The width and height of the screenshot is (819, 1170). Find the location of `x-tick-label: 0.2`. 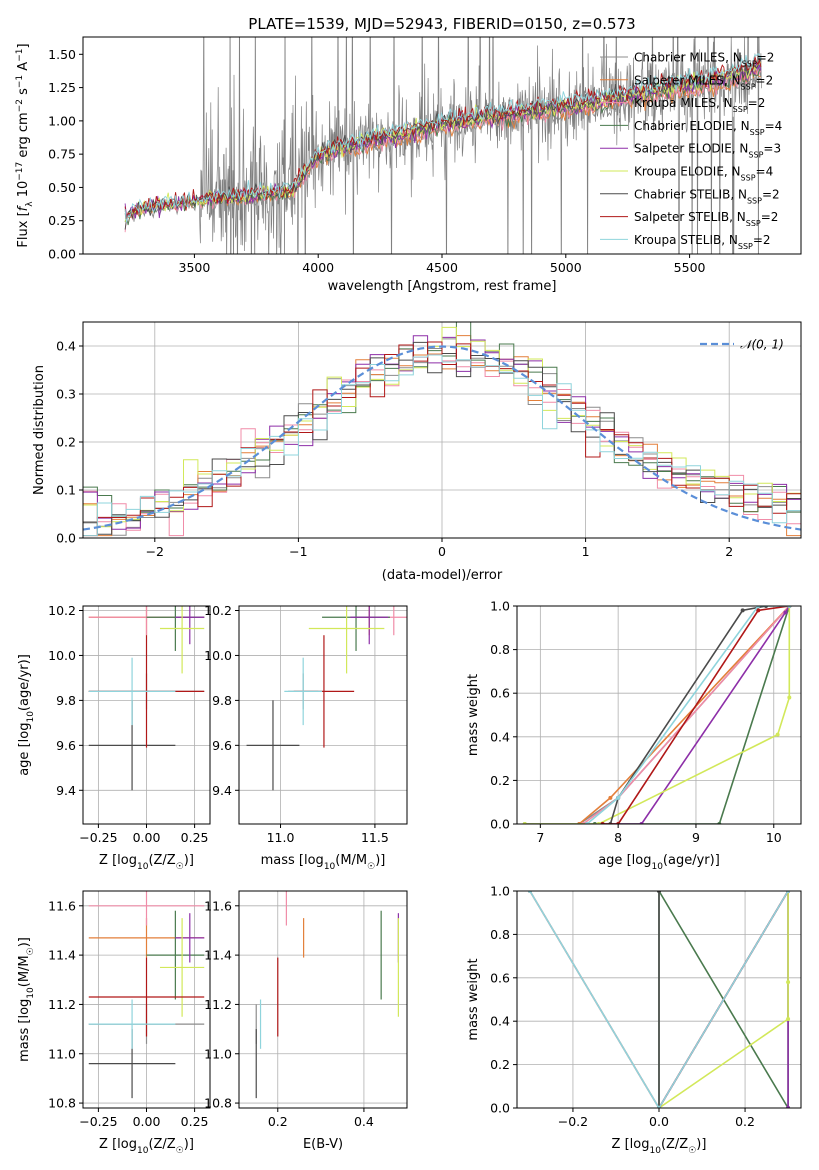

x-tick-label: 0.2 is located at coordinates (745, 1121).